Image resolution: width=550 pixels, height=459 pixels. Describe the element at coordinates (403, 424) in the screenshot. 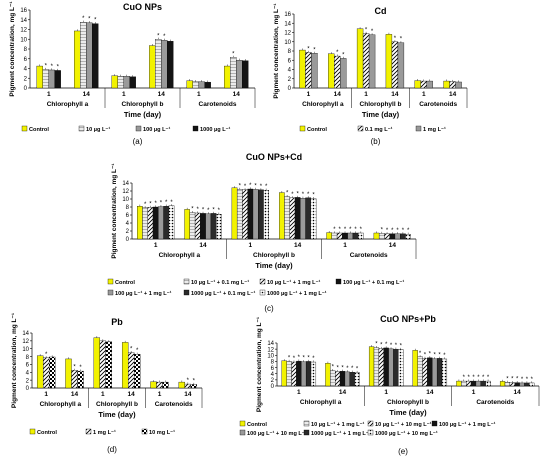

I see `legend-label: 10 µg L⁻¹ + 10 mg L⁻¹` at that location.